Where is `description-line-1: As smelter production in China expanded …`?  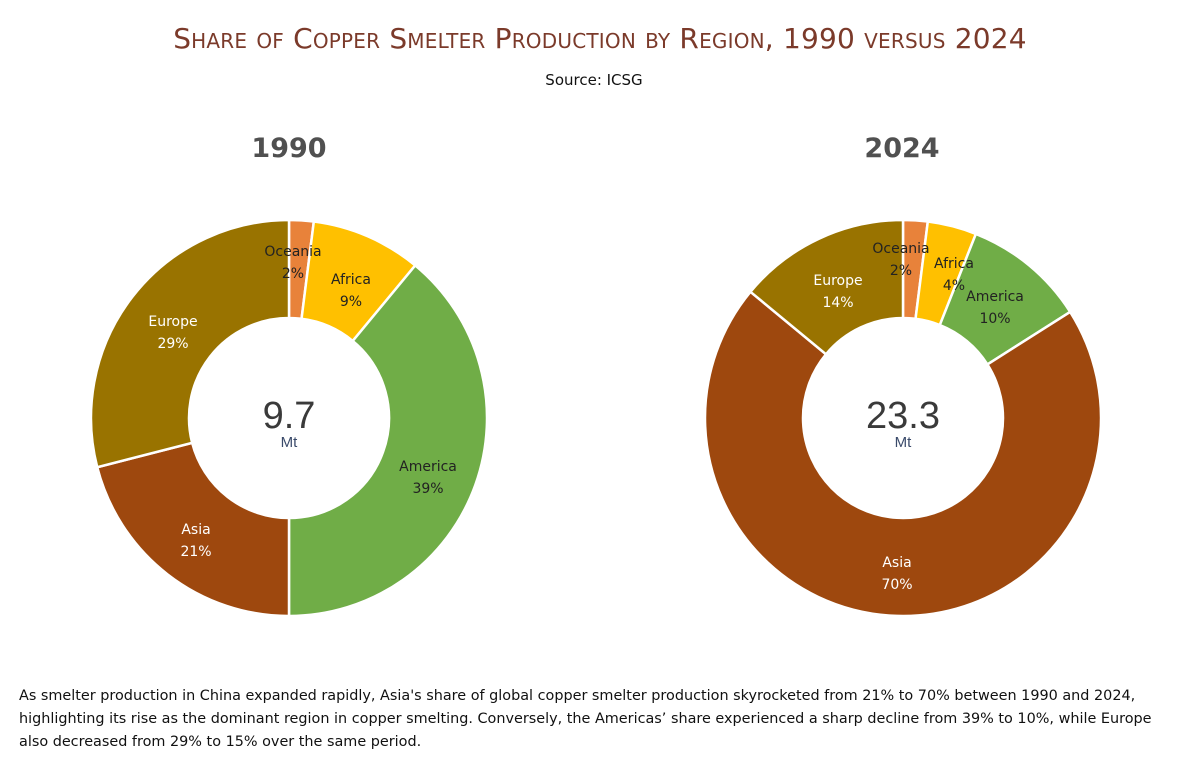 description-line-1: As smelter production in China expanded … is located at coordinates (577, 696).